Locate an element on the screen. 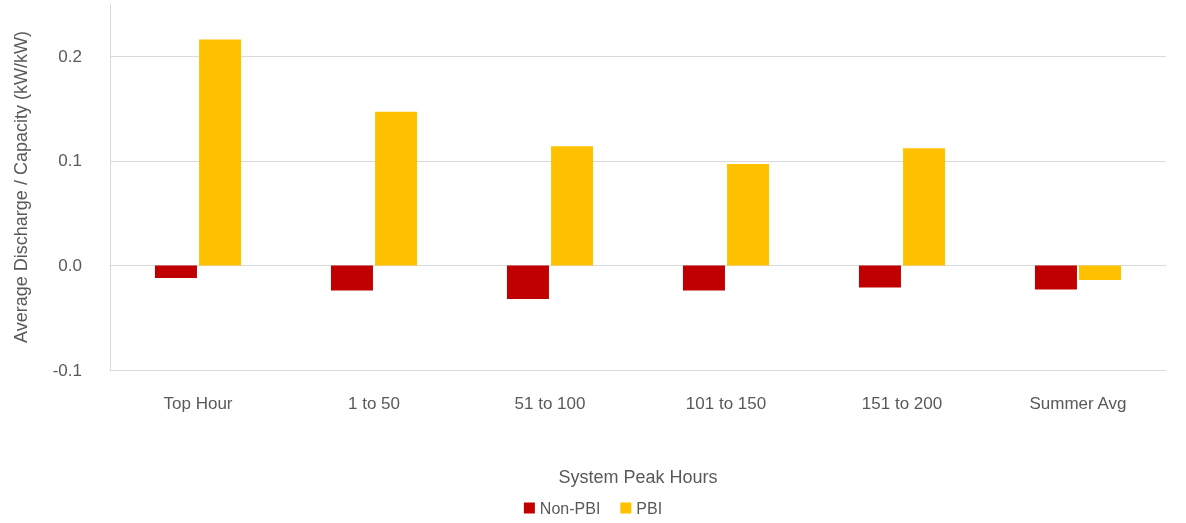  x-tick-label: 101 to 150 is located at coordinates (726, 403).